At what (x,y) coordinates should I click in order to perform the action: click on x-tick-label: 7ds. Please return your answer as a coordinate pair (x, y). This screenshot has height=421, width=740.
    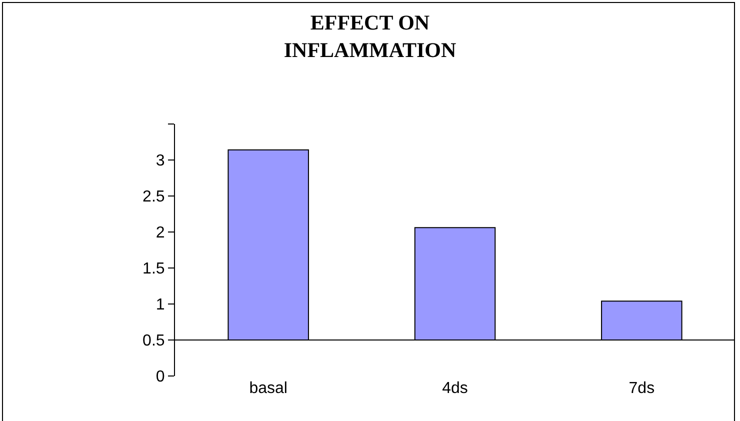
    Looking at the image, I should click on (641, 388).